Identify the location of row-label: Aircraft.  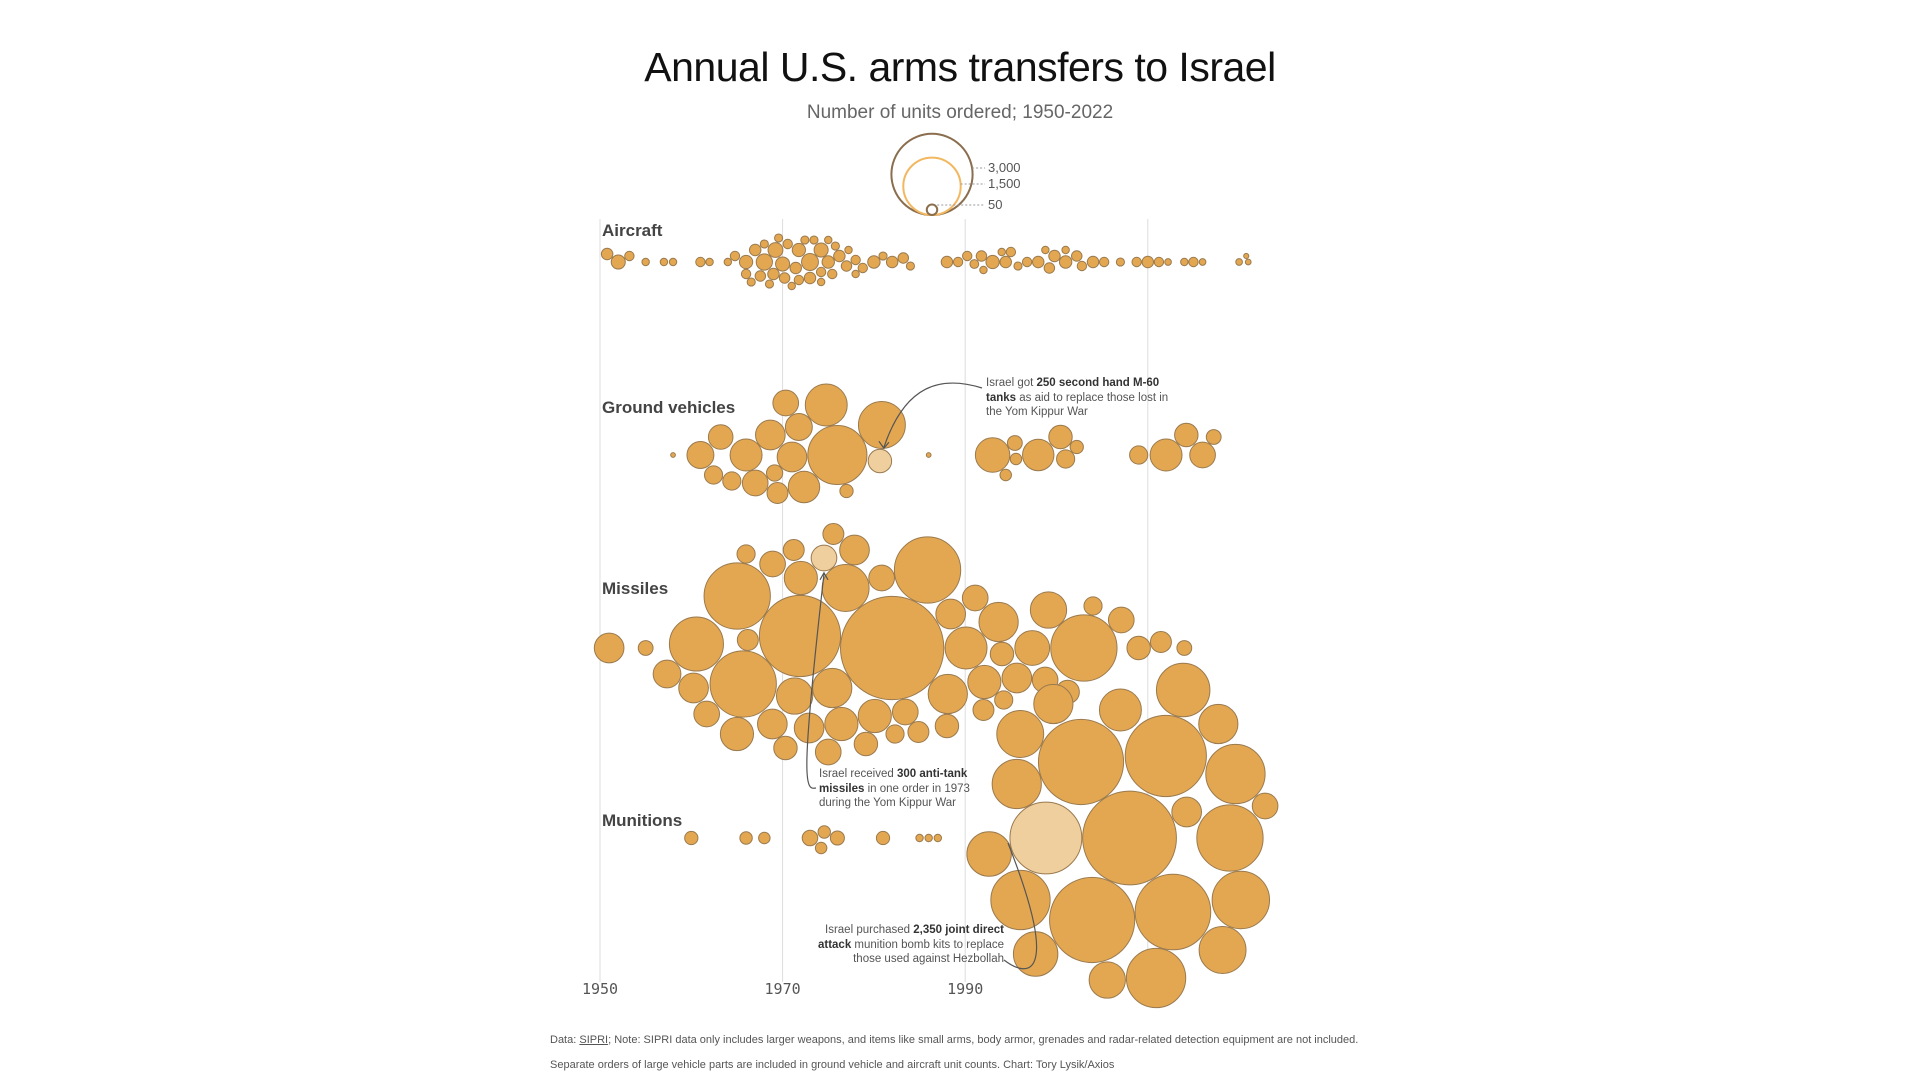
(632, 230).